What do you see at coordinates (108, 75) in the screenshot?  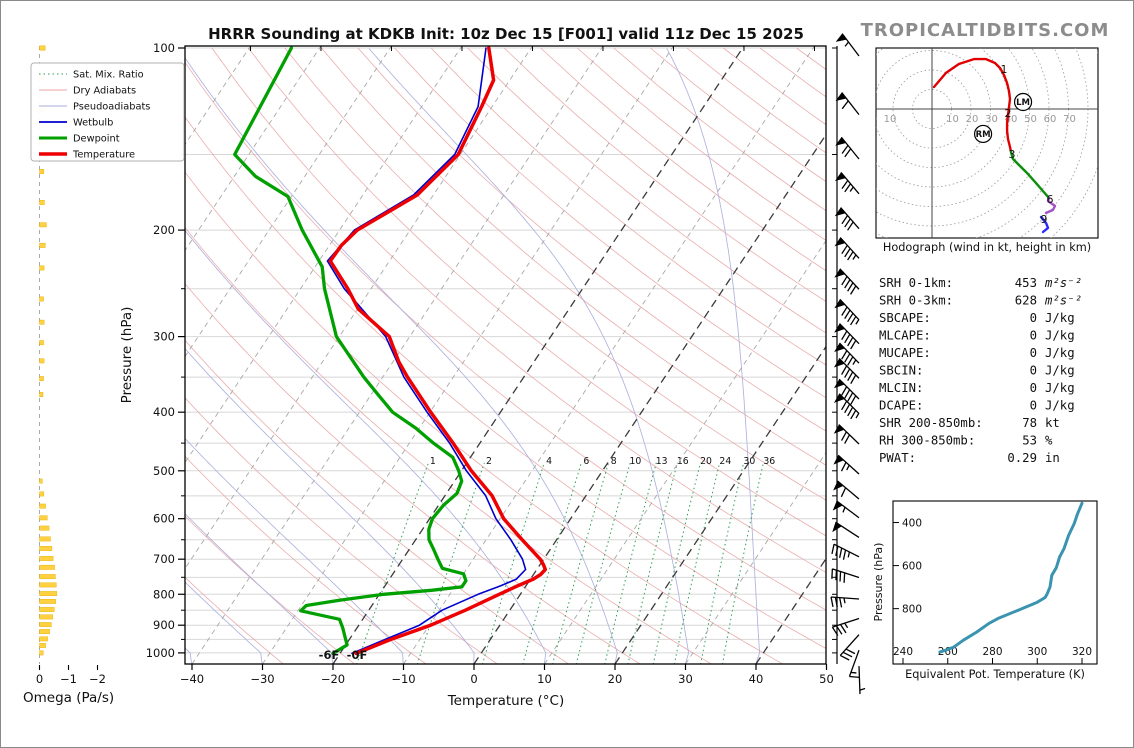 I see `legend-label: Sat. Mix. Ratio` at bounding box center [108, 75].